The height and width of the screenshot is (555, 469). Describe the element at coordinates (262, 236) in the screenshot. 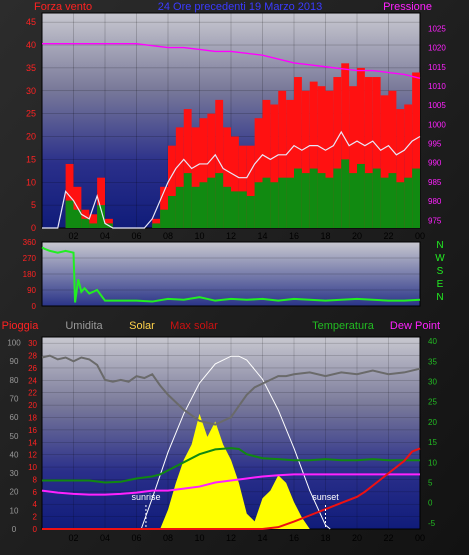

I see `wind-x-tick-label: 14` at that location.